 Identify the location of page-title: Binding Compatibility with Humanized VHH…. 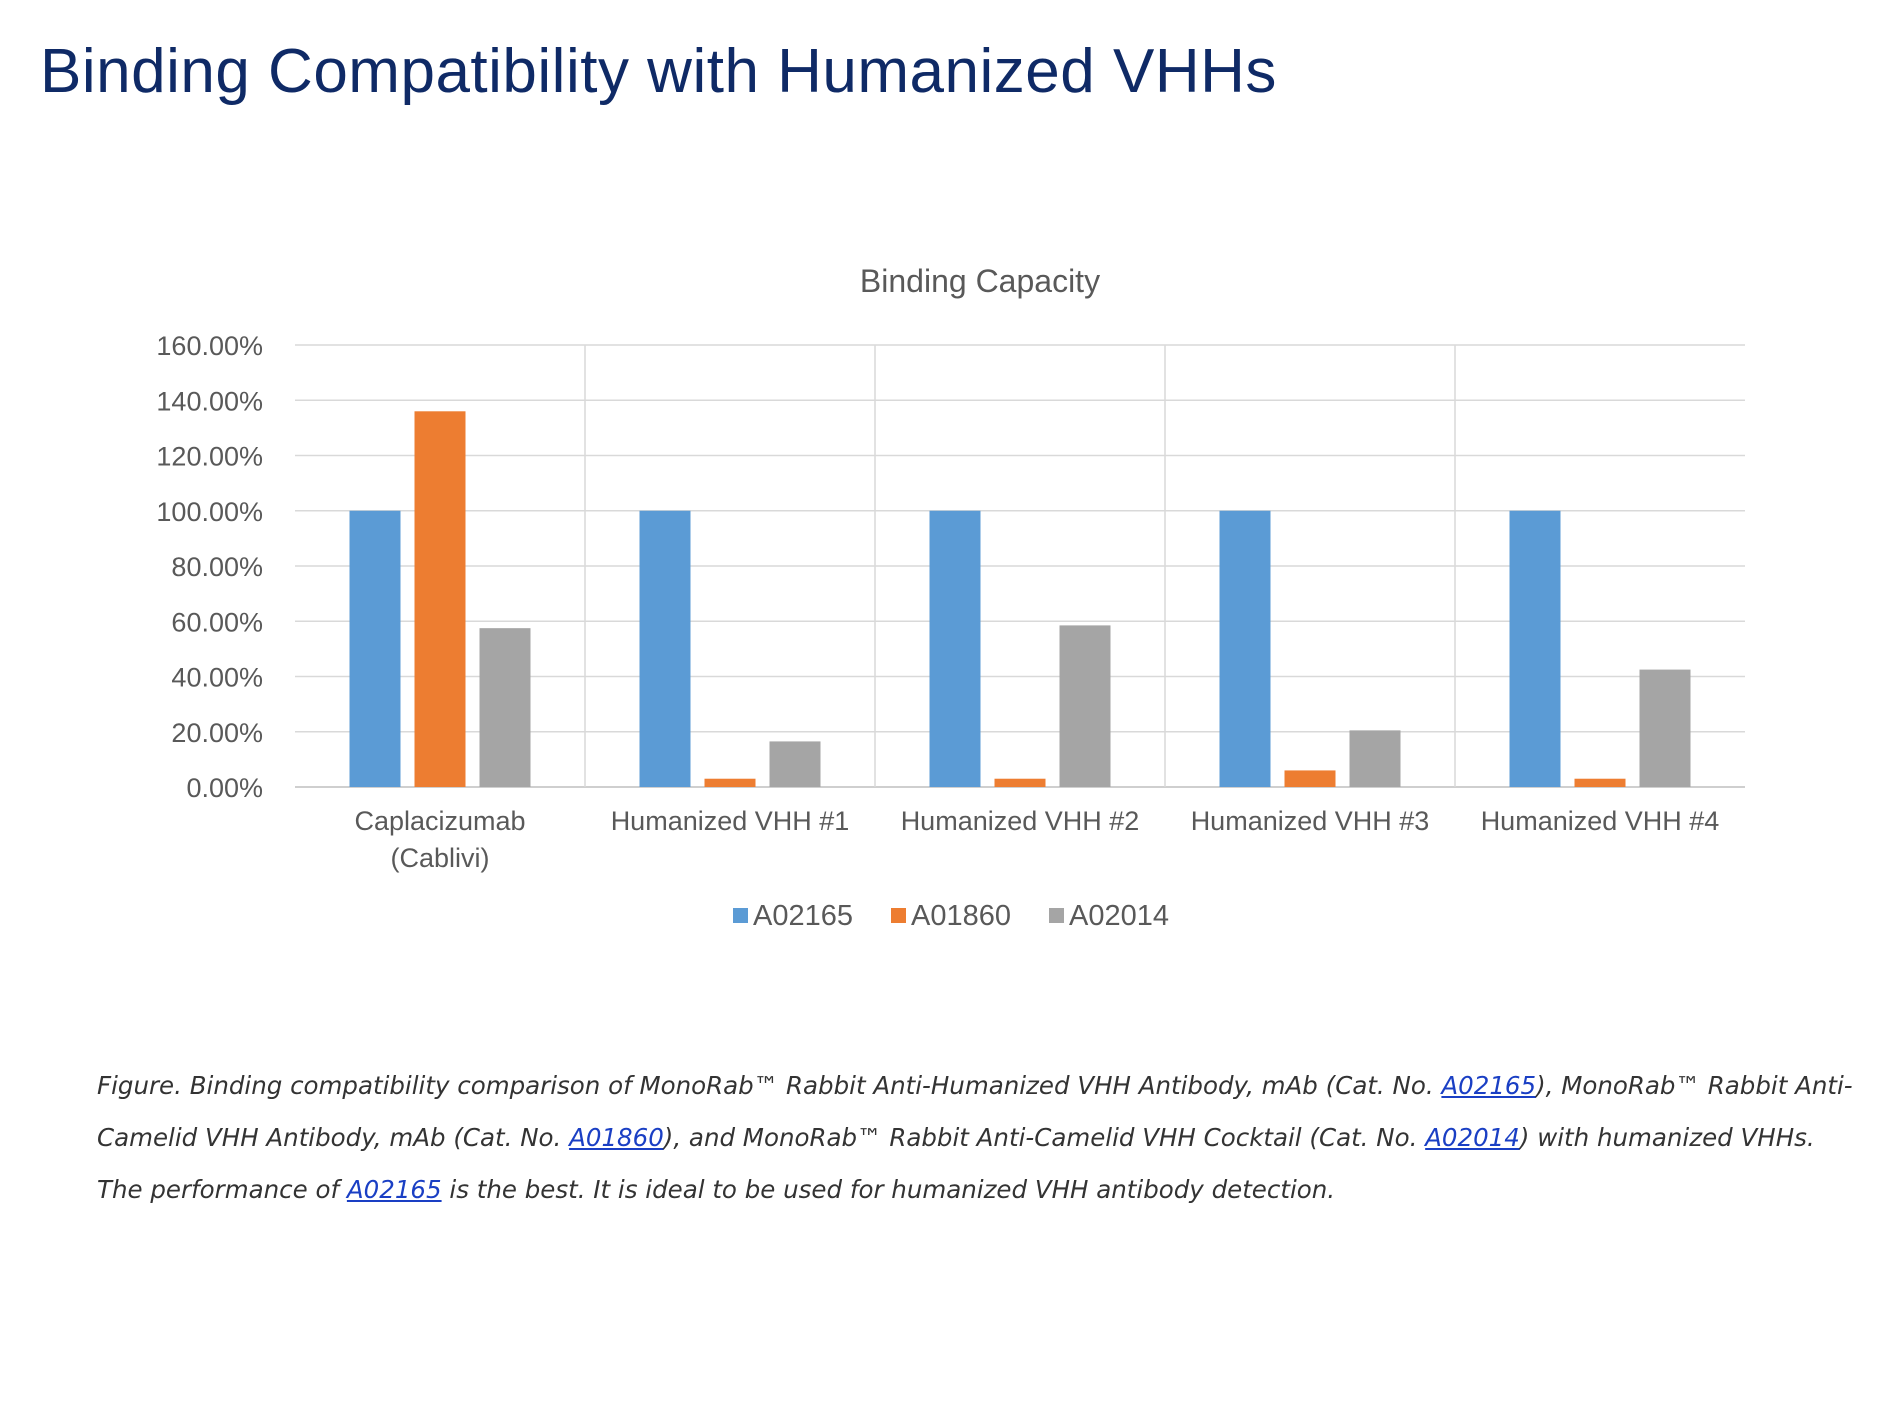
(658, 71).